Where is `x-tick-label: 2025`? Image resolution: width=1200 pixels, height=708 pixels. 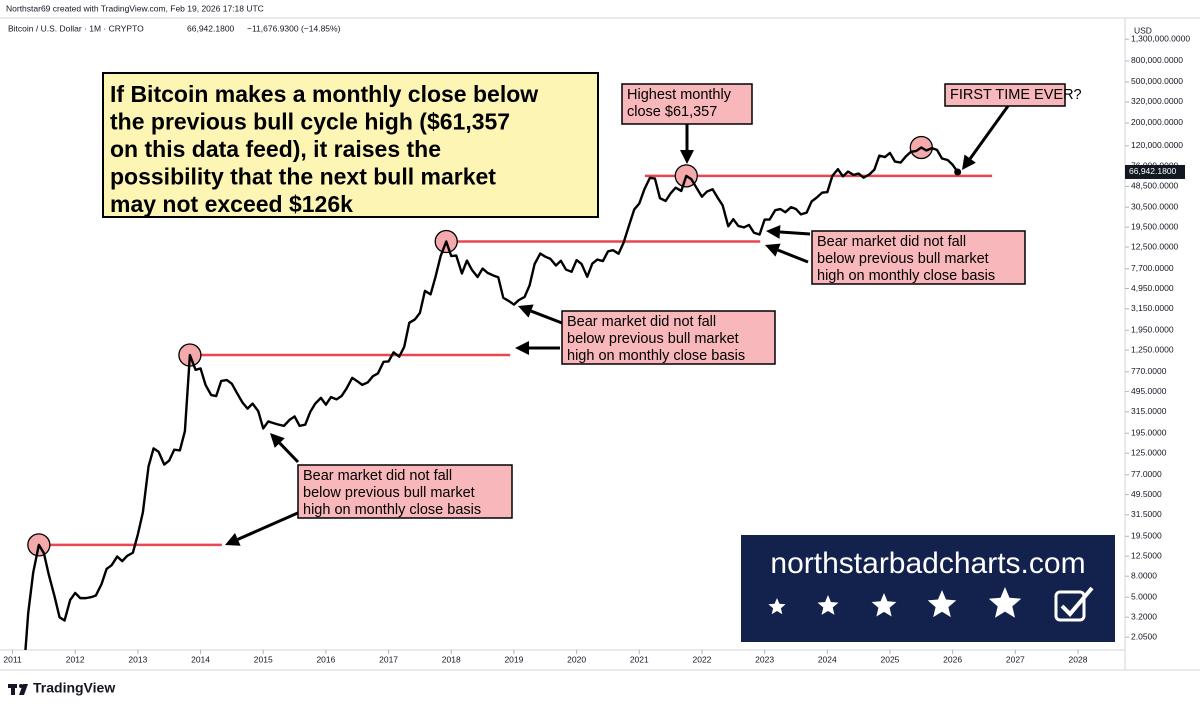
x-tick-label: 2025 is located at coordinates (890, 659).